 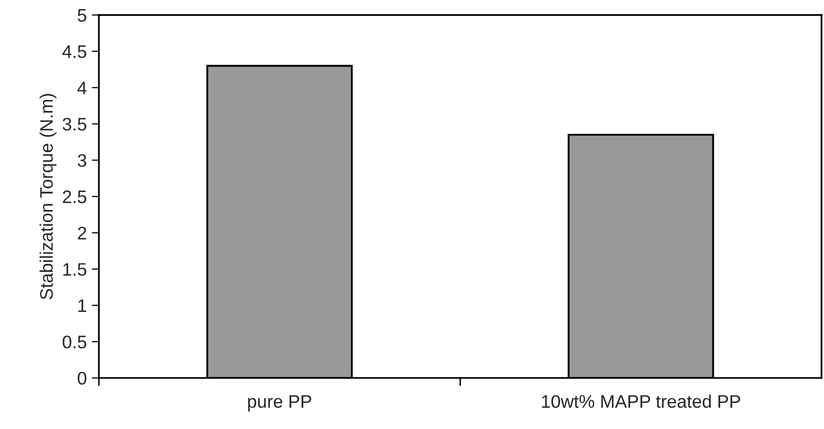 I want to click on y-tick-label: 4.5, so click(x=74, y=51).